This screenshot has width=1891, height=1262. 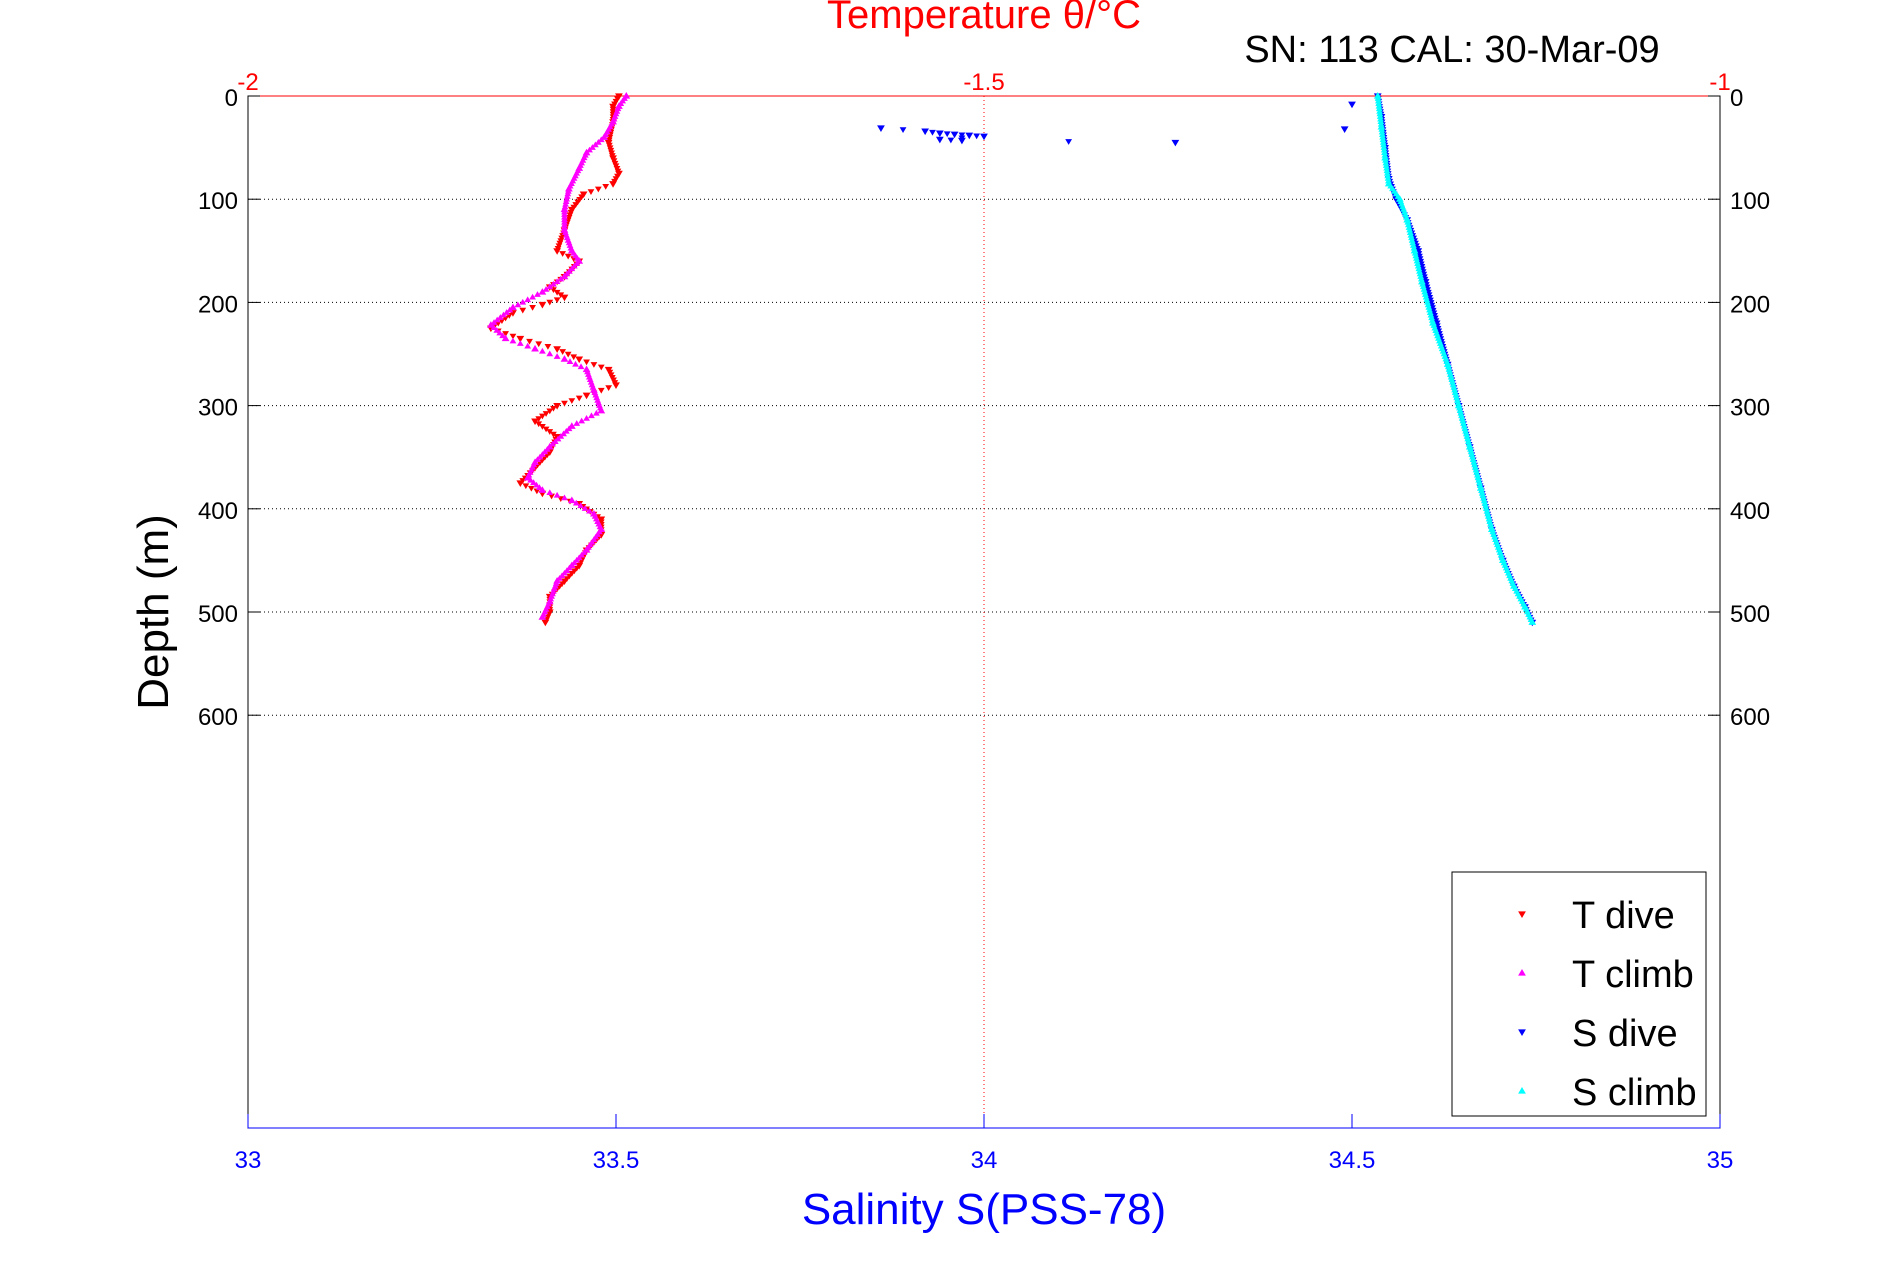 What do you see at coordinates (1579, 994) in the screenshot?
I see `legend-box` at bounding box center [1579, 994].